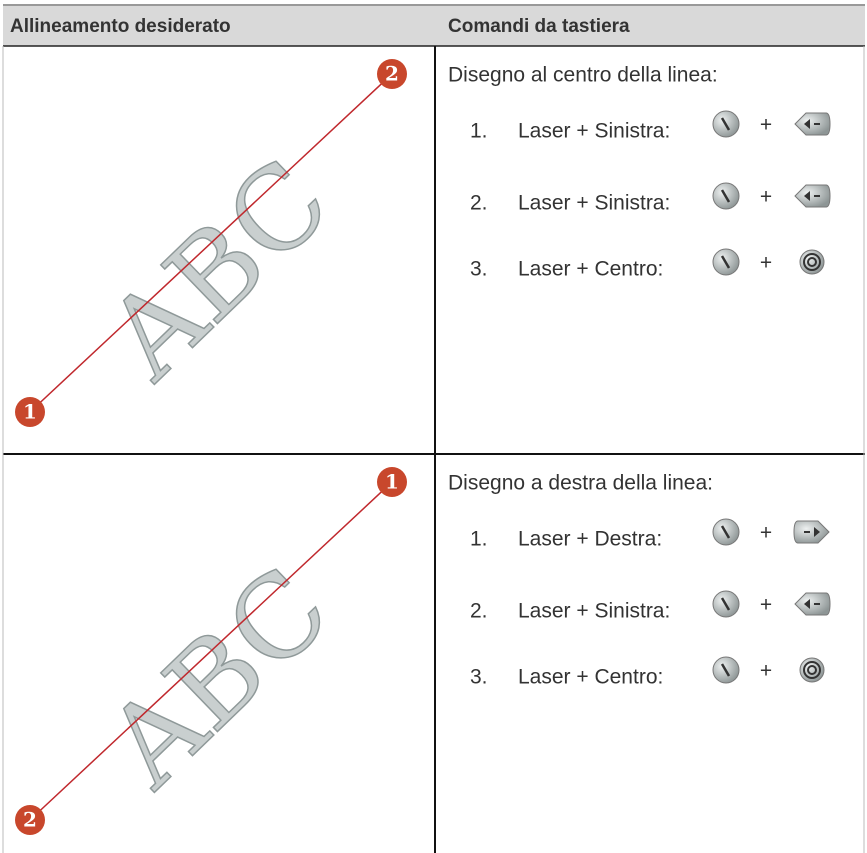 This screenshot has height=853, width=867. What do you see at coordinates (539, 26) in the screenshot?
I see `header-cell: Comandi da tastiera` at bounding box center [539, 26].